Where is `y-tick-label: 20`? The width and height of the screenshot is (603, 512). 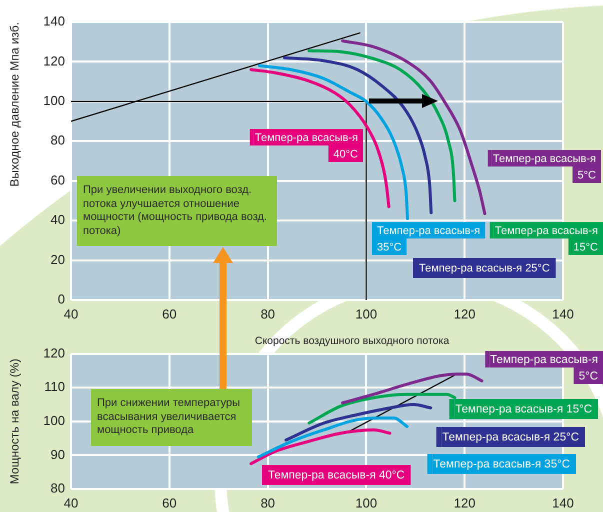 y-tick-label: 20 is located at coordinates (57, 259).